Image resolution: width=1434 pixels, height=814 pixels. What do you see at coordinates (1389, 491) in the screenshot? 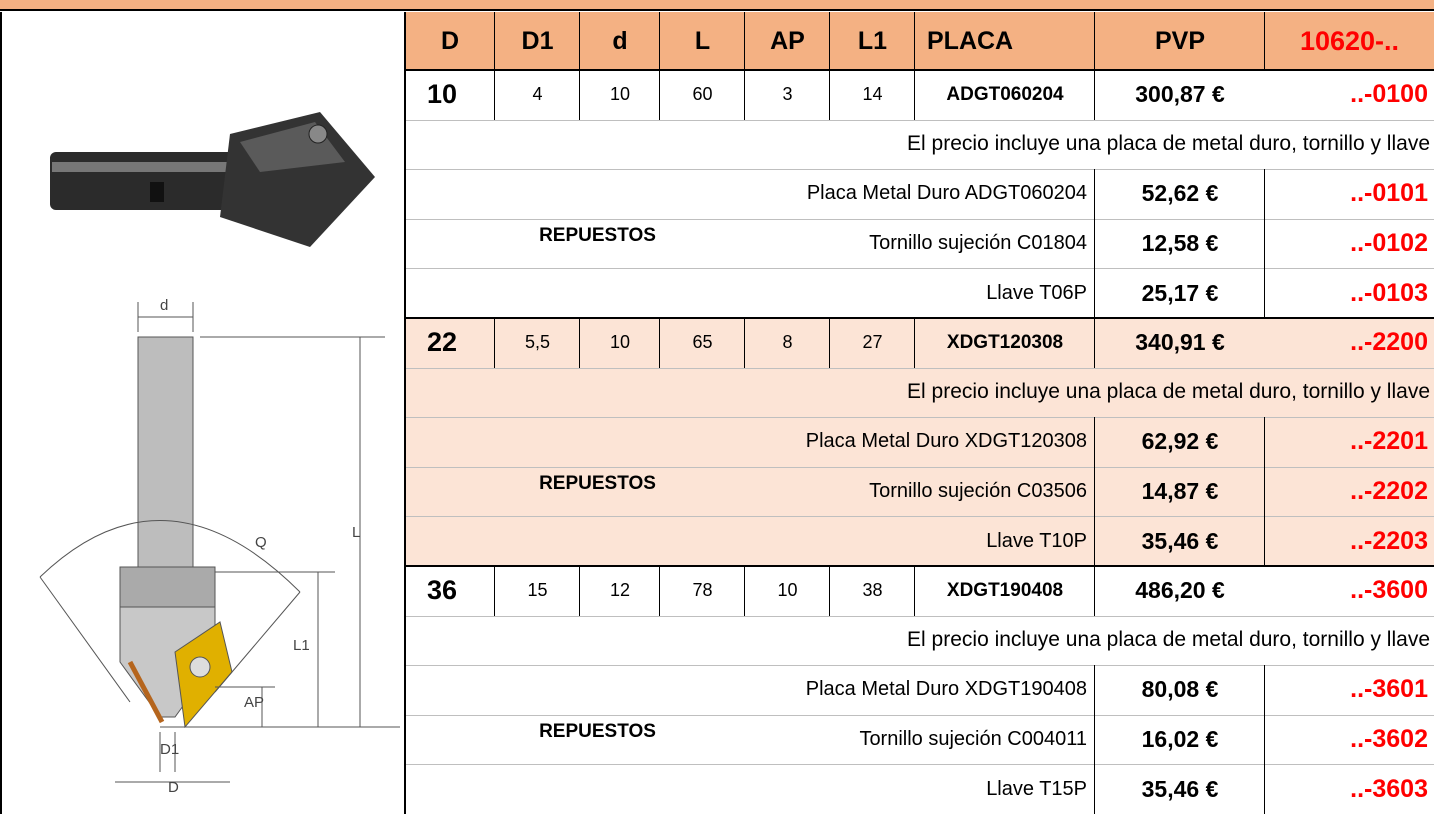
I see `ref-code: ..-2202` at bounding box center [1389, 491].